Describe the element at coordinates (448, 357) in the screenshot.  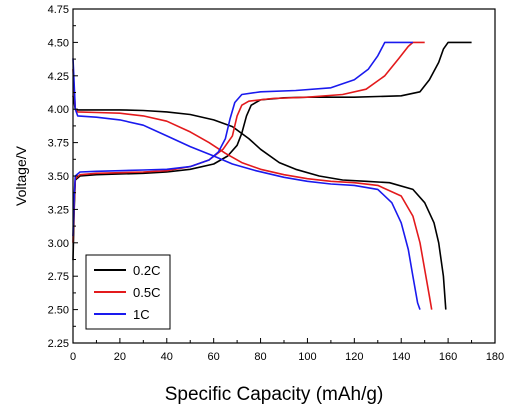
I see `x-tick-label: 160` at that location.